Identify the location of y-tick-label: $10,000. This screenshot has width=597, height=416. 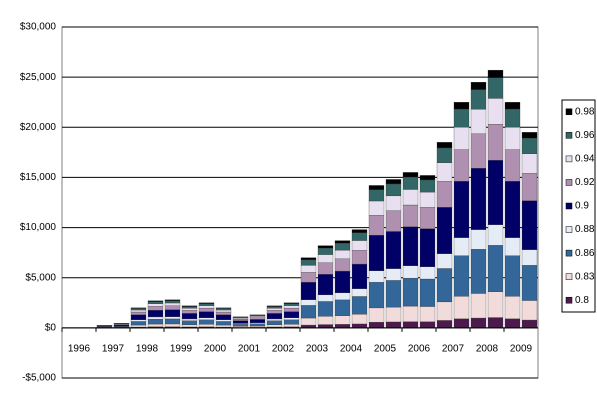
(38, 227).